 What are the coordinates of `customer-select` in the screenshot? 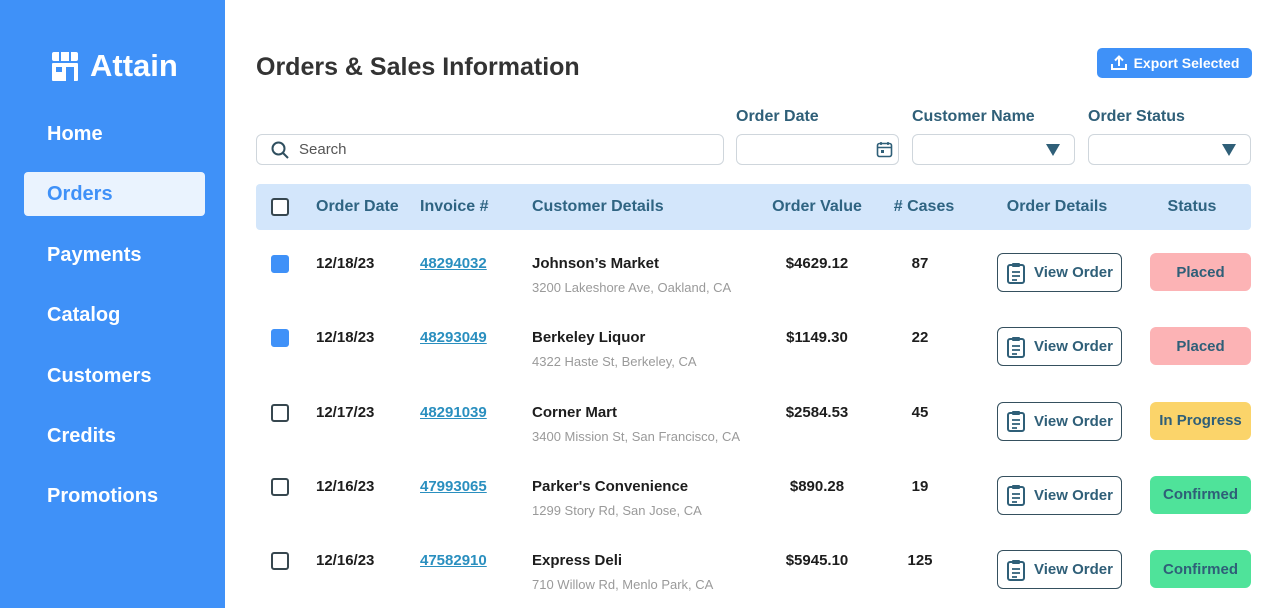 It's located at (993, 149).